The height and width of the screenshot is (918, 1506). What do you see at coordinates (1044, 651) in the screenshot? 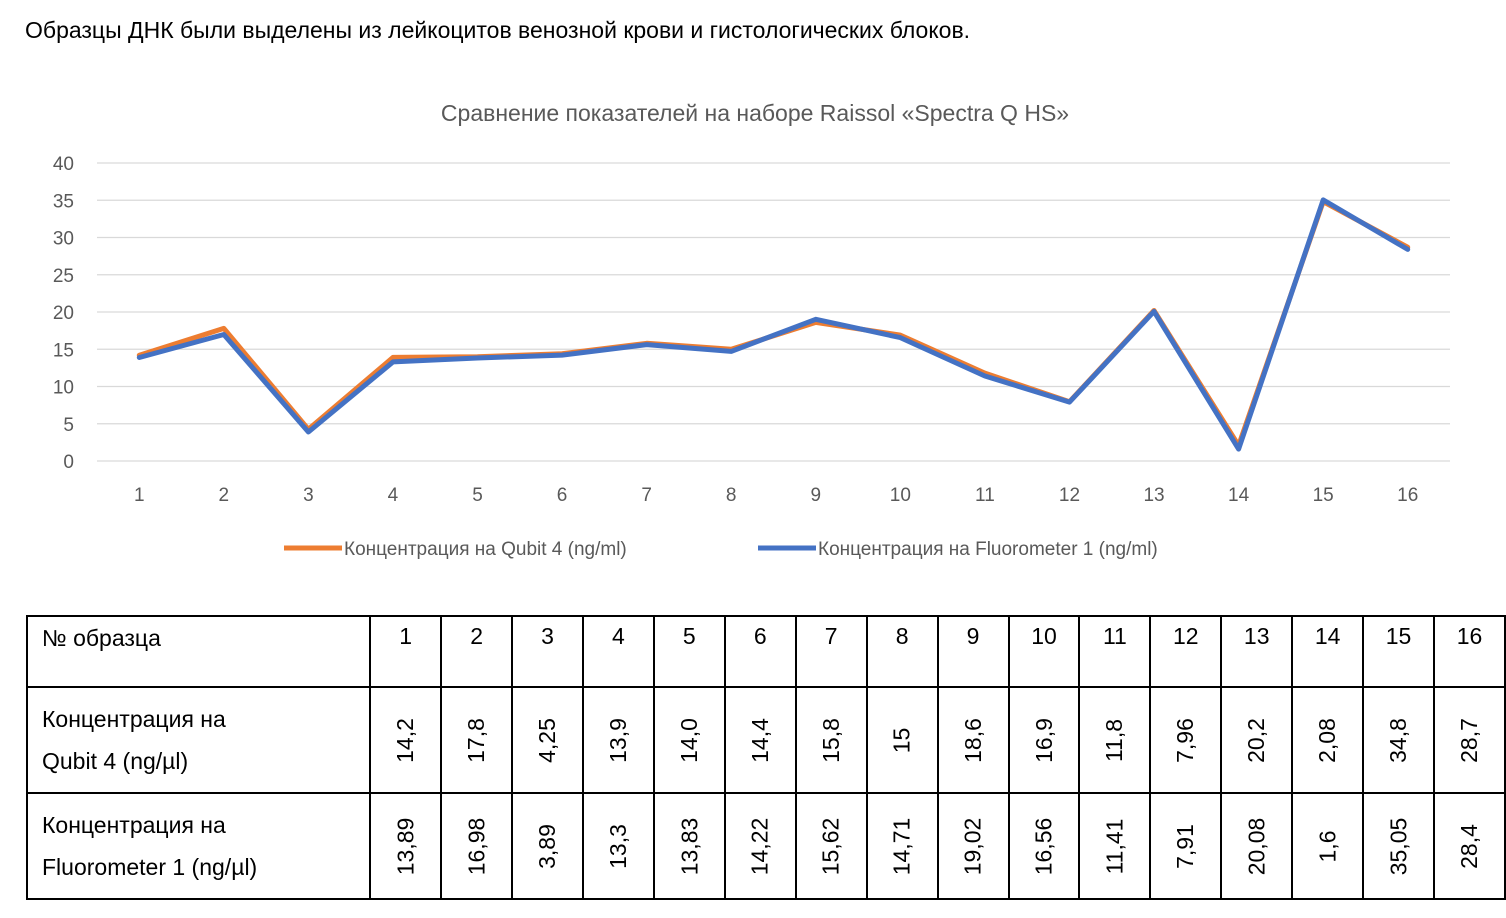
I see `table-header-cell: 10` at bounding box center [1044, 651].